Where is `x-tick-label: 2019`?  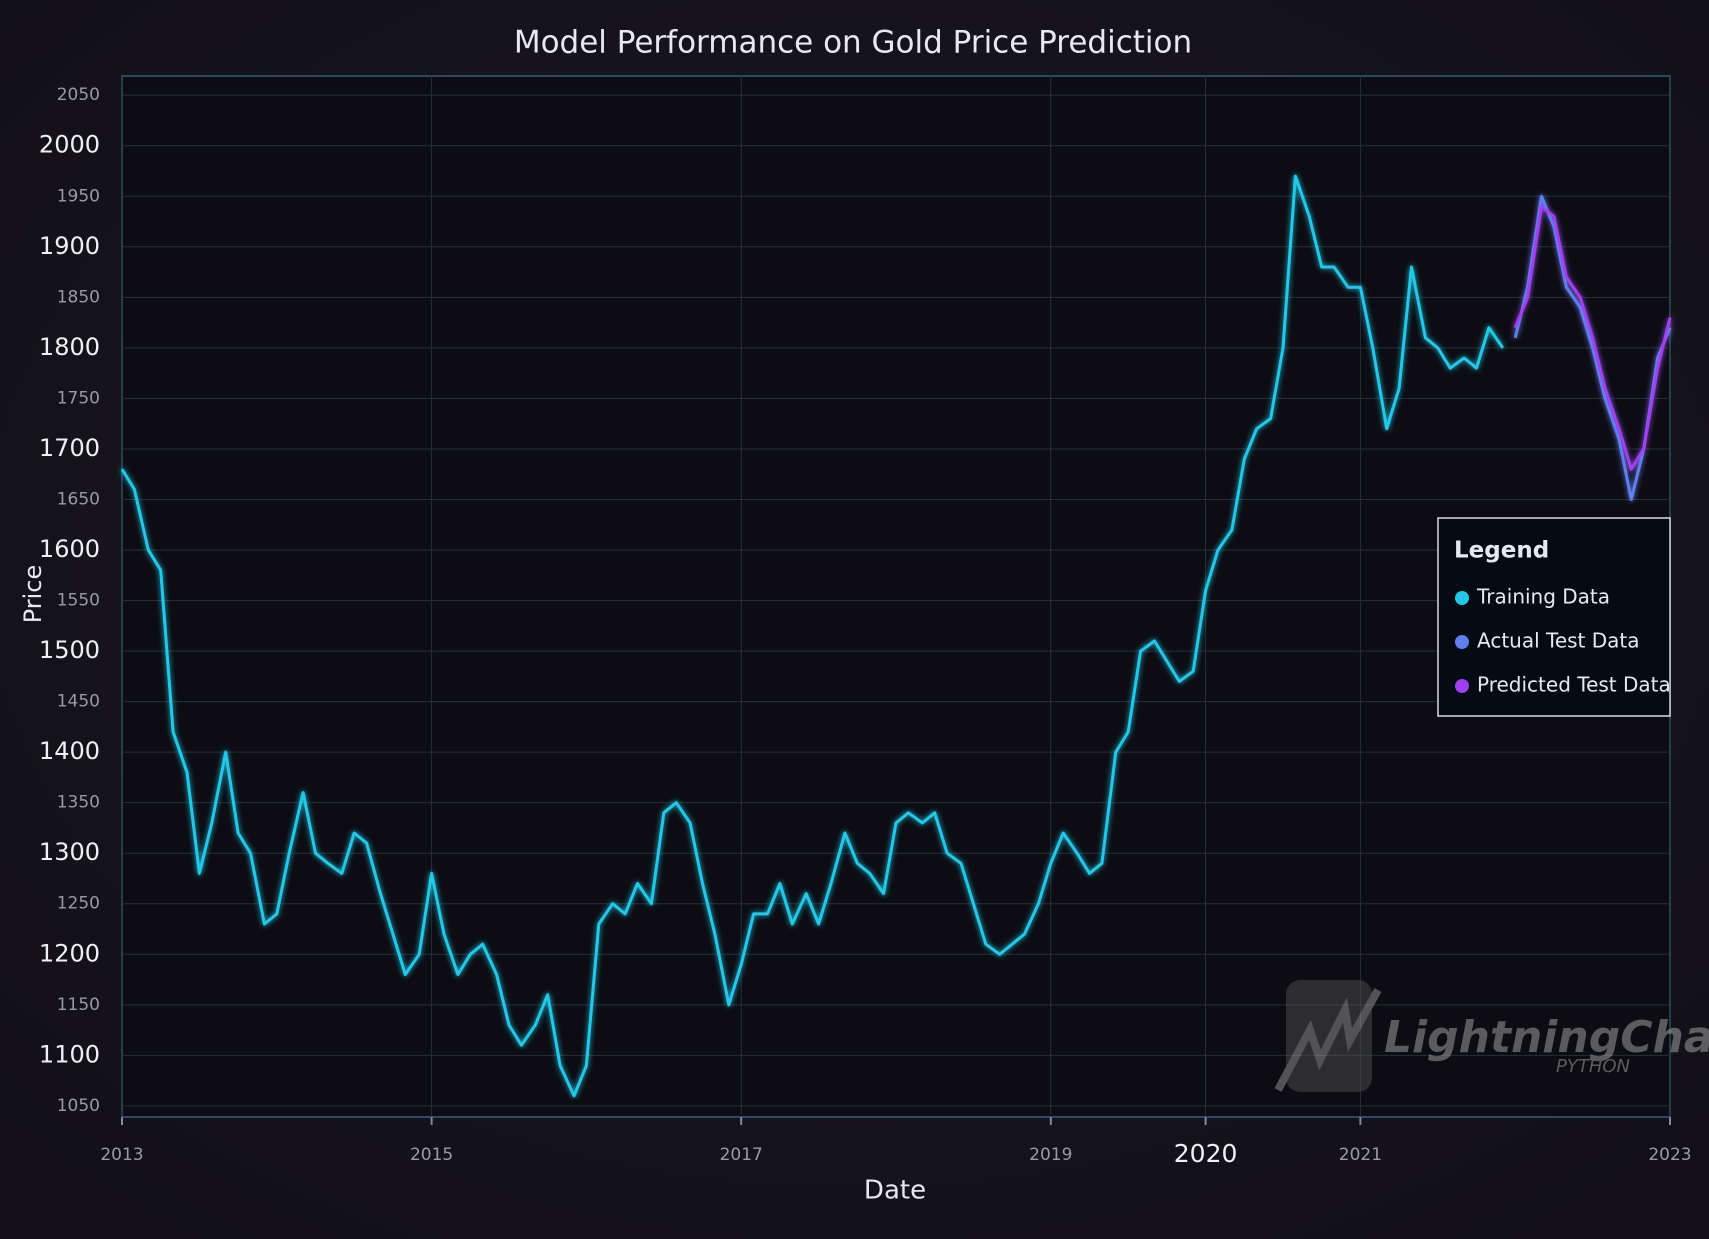
x-tick-label: 2019 is located at coordinates (1050, 1155).